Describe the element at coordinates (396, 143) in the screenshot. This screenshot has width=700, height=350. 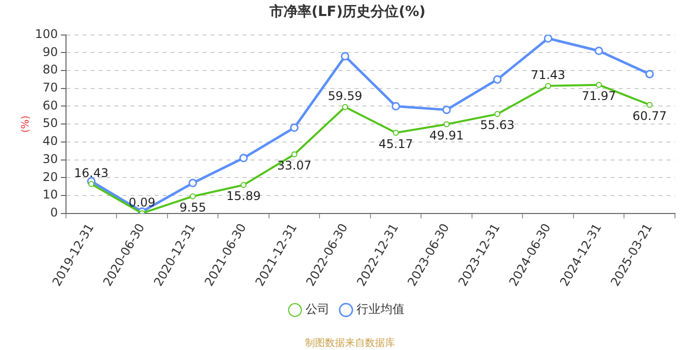
I see `data-label: 45.17` at that location.